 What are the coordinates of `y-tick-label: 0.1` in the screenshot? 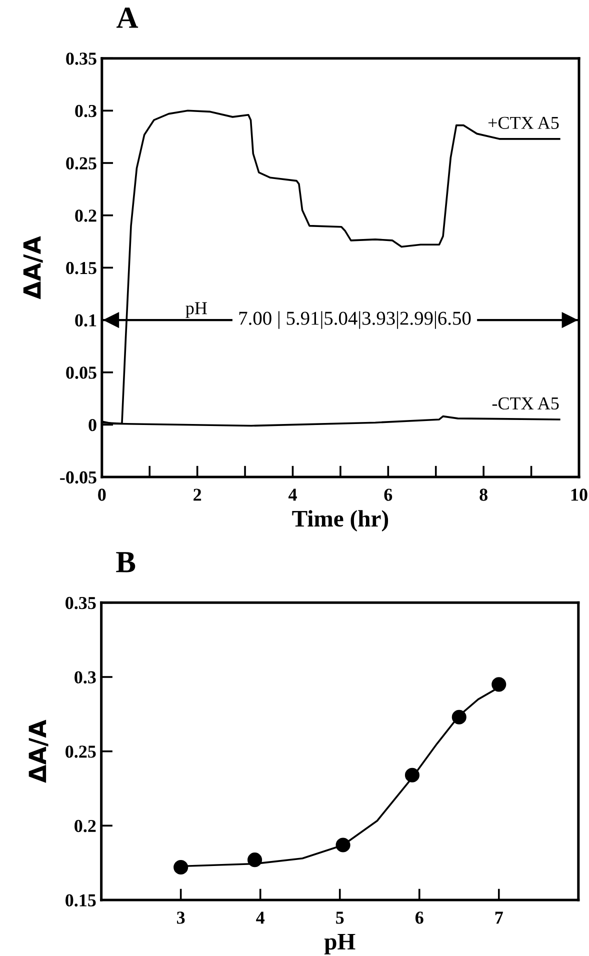 It's located at (85, 320).